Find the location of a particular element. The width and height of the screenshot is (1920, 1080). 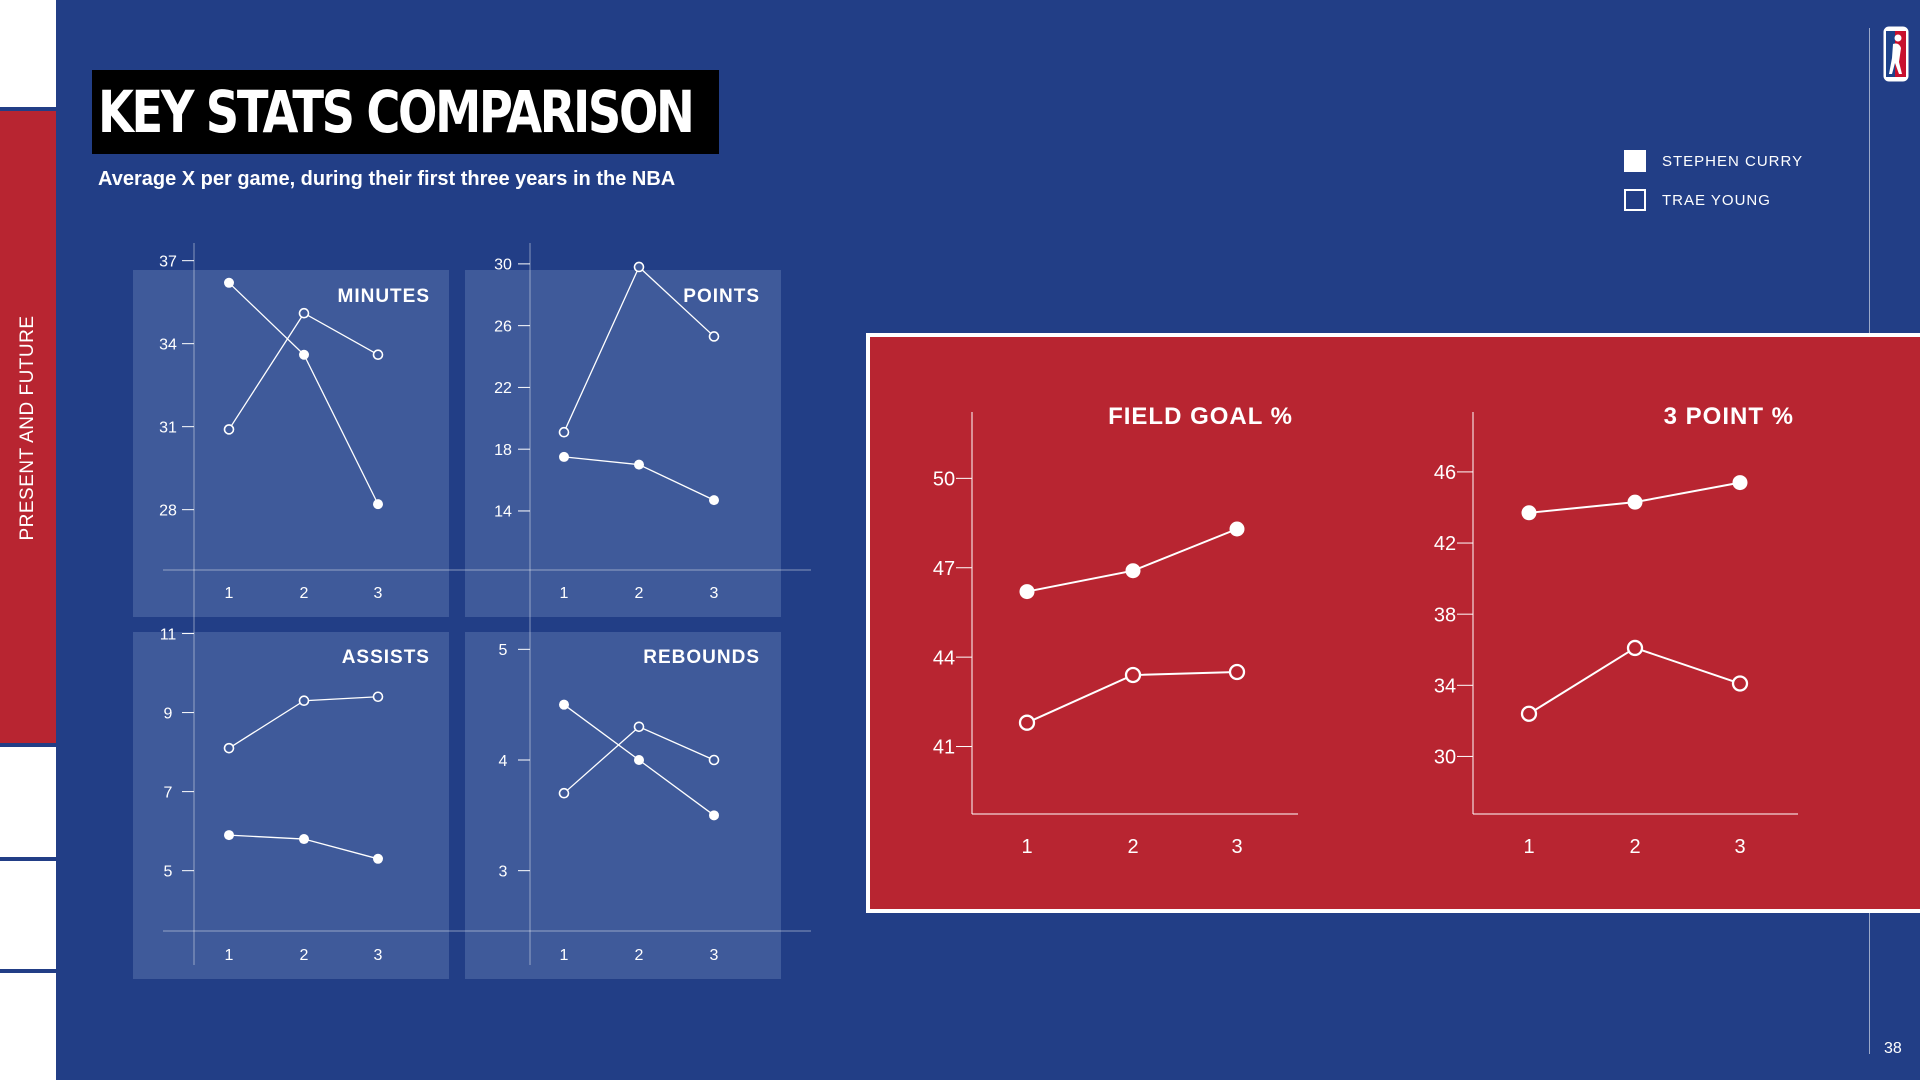

y-tick-label: 14 is located at coordinates (503, 512).